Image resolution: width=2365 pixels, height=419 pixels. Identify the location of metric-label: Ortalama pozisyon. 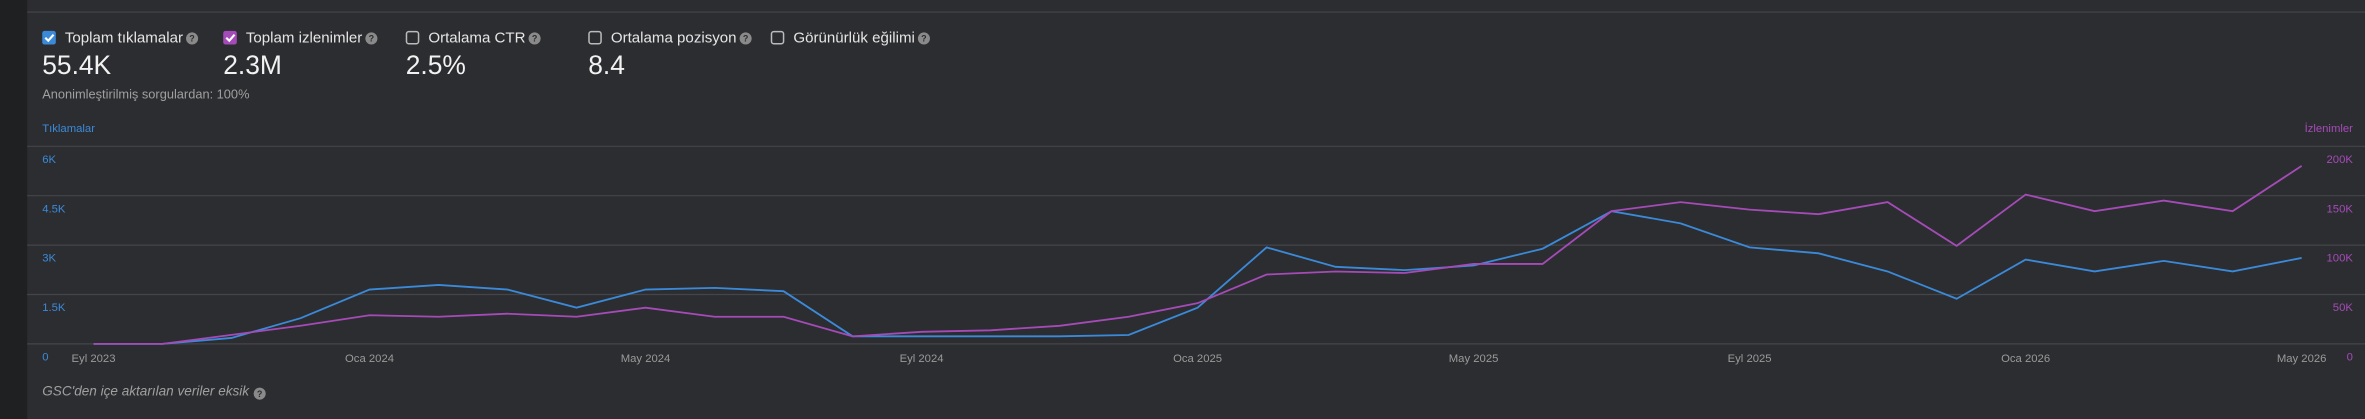
(674, 37).